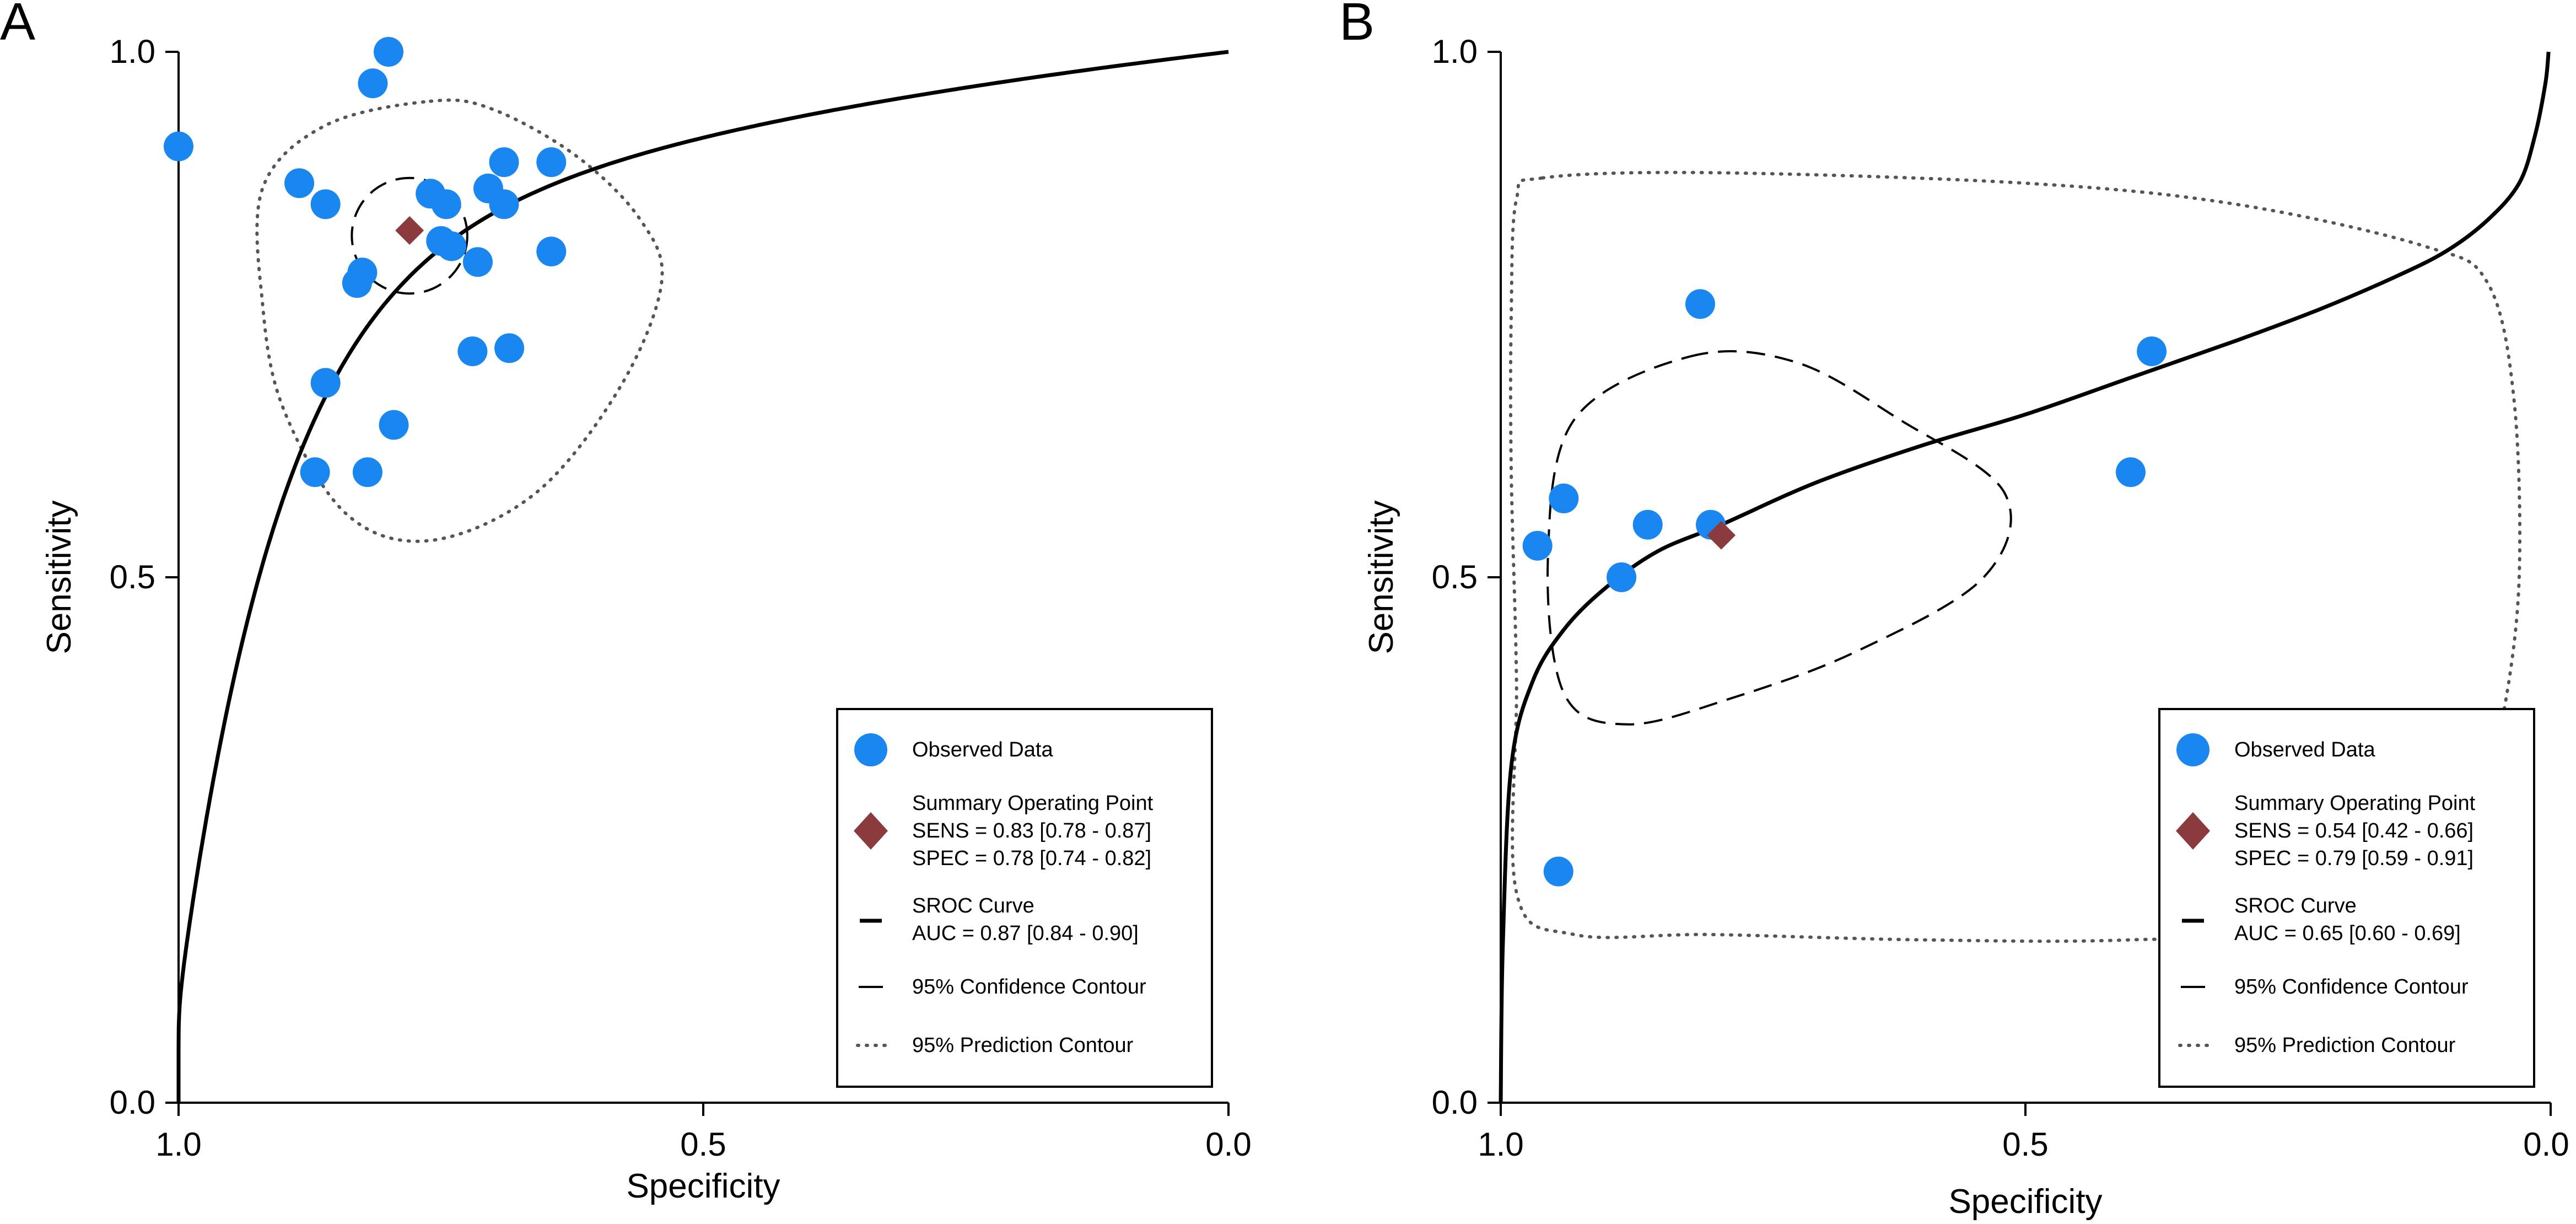 This screenshot has width=2576, height=1224. What do you see at coordinates (1025, 933) in the screenshot?
I see `legend-sroc-auc: AUC = 0.87 [0.84 - 0.90]` at bounding box center [1025, 933].